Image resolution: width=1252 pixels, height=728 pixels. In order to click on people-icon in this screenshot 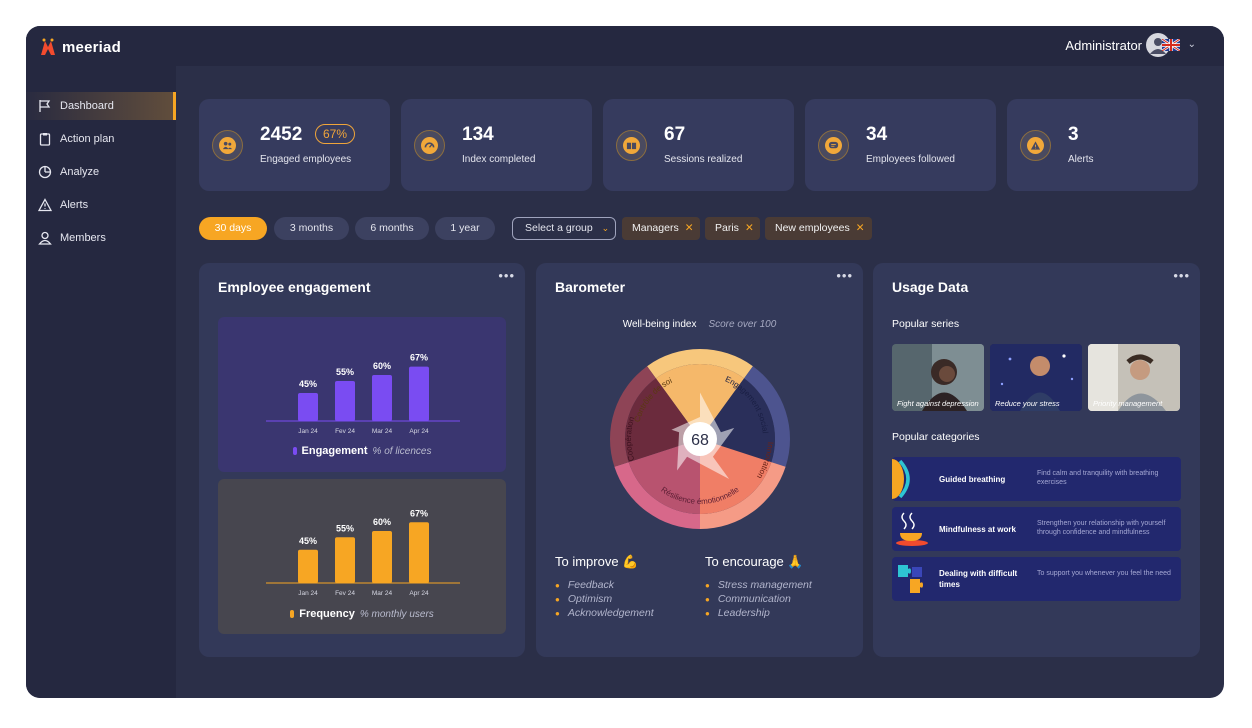, I will do `click(227, 145)`.